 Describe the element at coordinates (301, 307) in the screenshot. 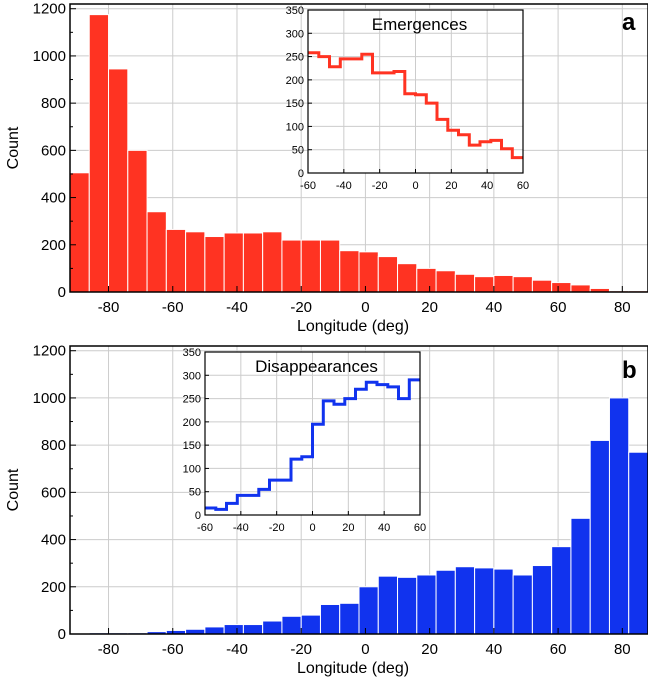

I see `x-tick-label: -20` at that location.